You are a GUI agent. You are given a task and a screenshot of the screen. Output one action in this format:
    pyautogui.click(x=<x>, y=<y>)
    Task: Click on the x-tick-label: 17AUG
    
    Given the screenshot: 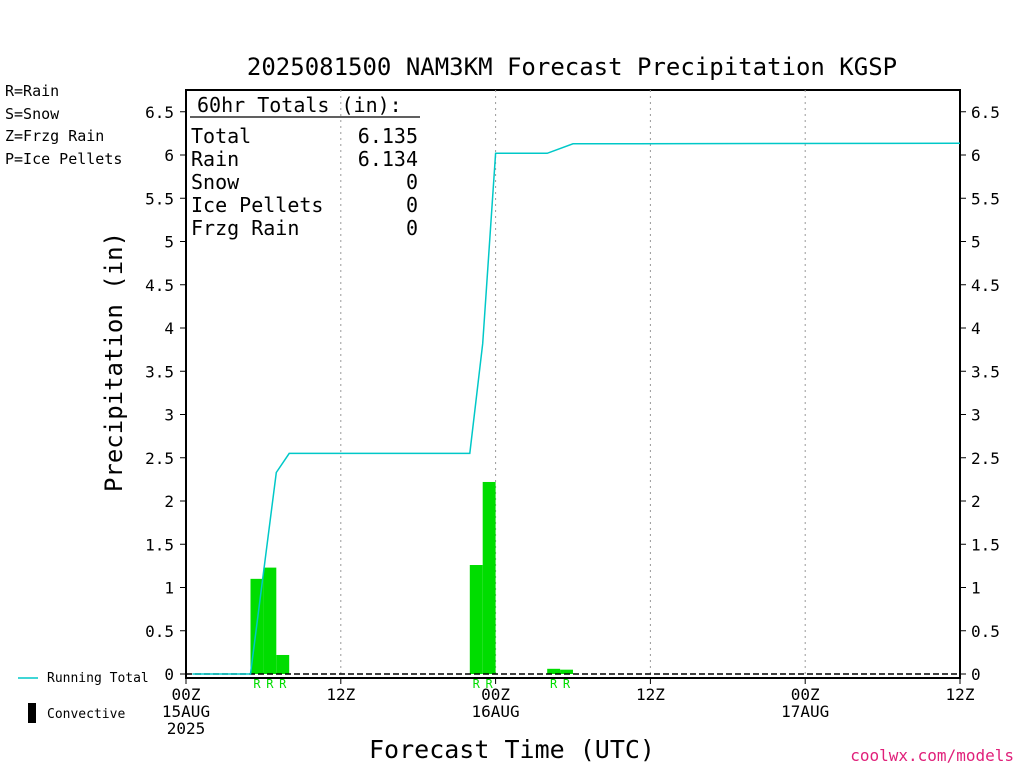 What is the action you would take?
    pyautogui.click(x=805, y=711)
    